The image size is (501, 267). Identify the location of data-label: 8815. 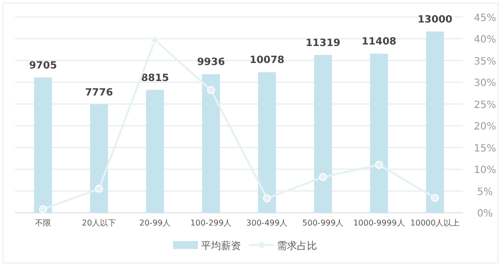
(155, 78).